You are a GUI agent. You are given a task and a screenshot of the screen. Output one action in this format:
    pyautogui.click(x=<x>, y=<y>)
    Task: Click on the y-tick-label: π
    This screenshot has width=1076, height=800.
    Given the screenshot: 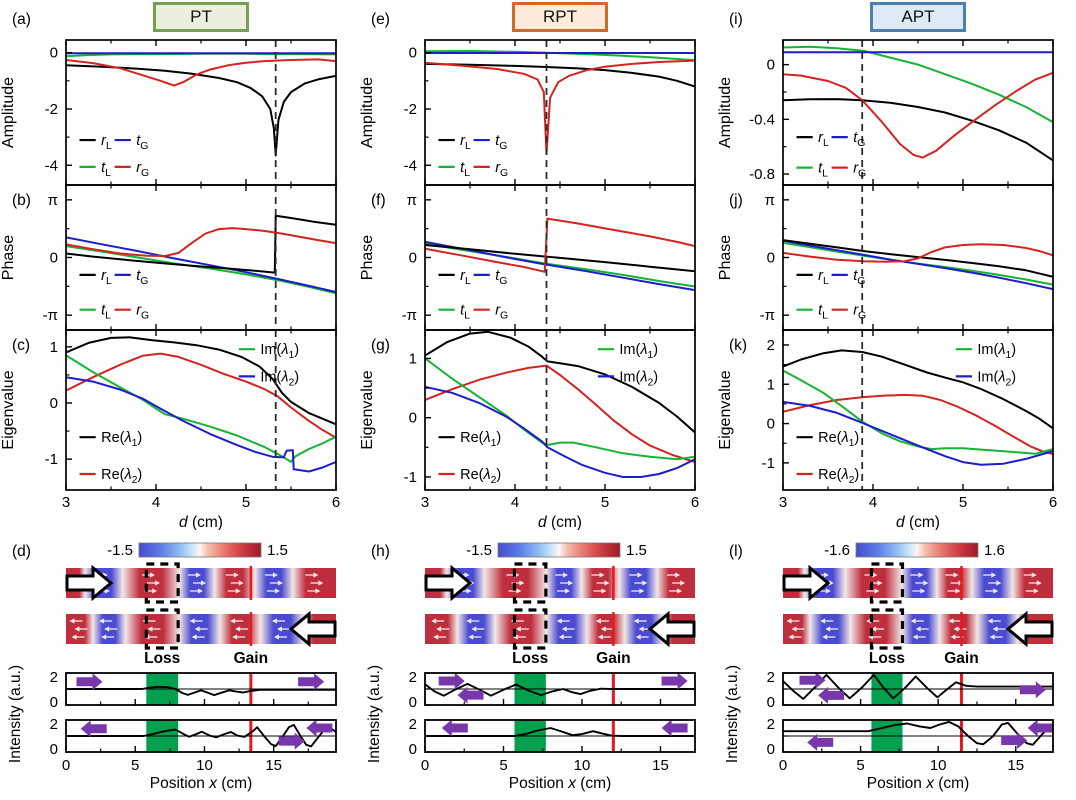 What is the action you would take?
    pyautogui.click(x=412, y=200)
    